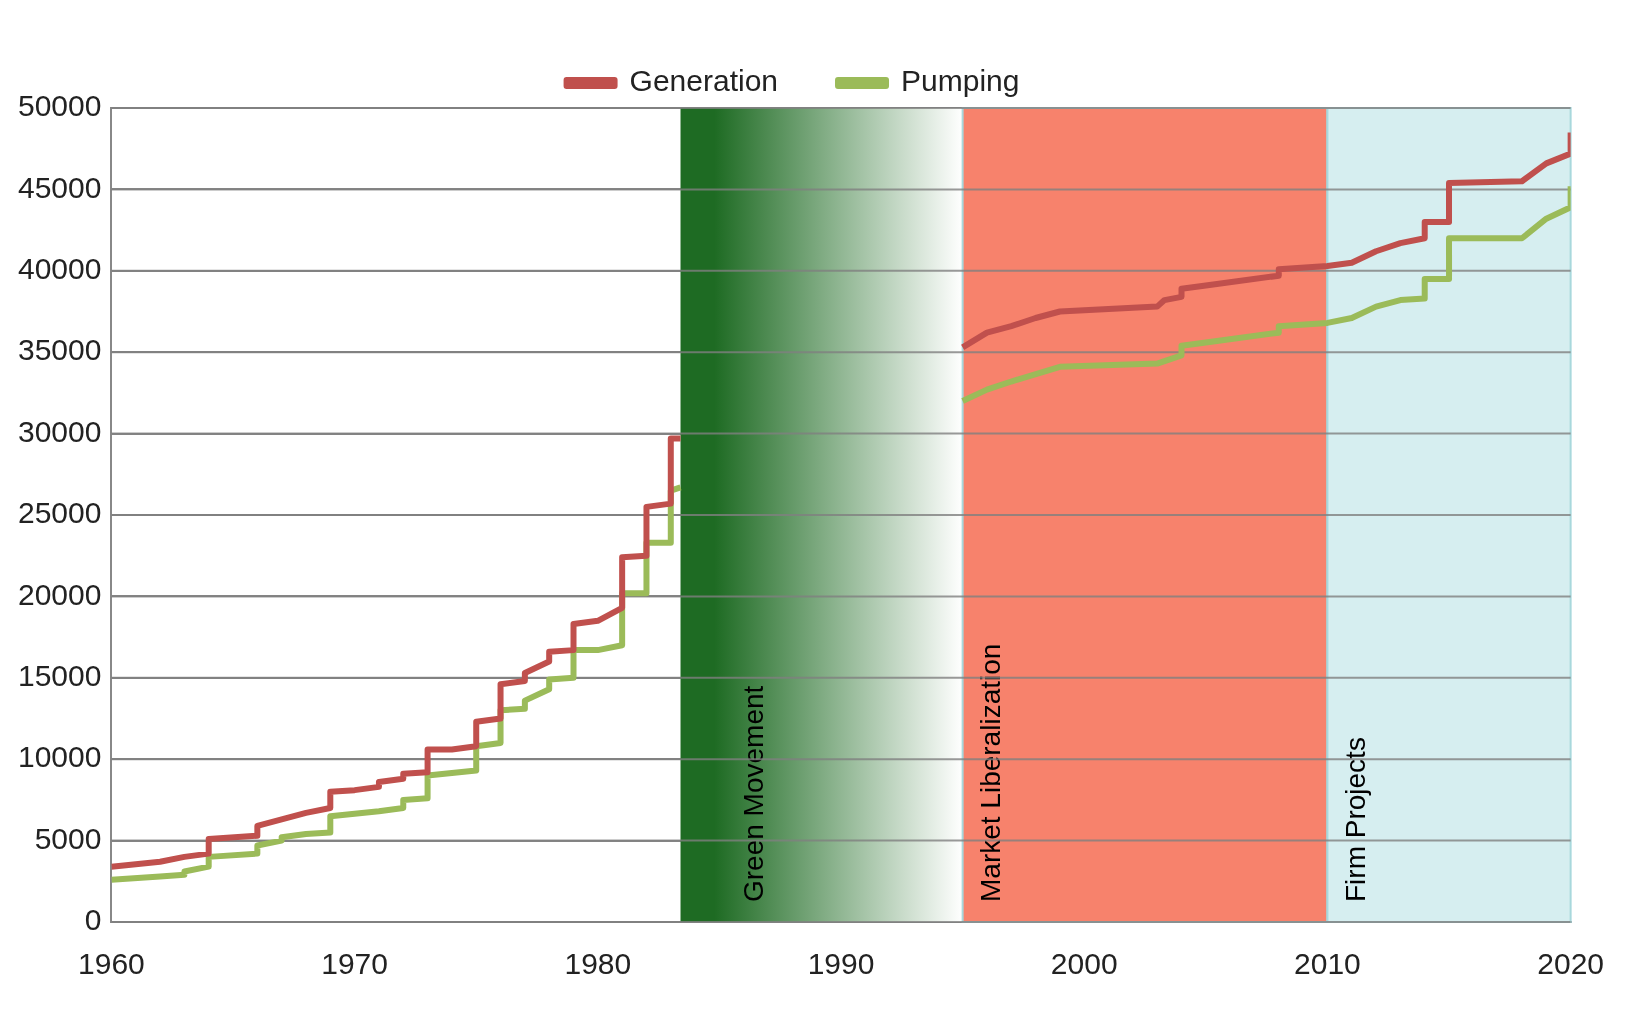  What do you see at coordinates (704, 81) in the screenshot?
I see `legend-label: Generation` at bounding box center [704, 81].